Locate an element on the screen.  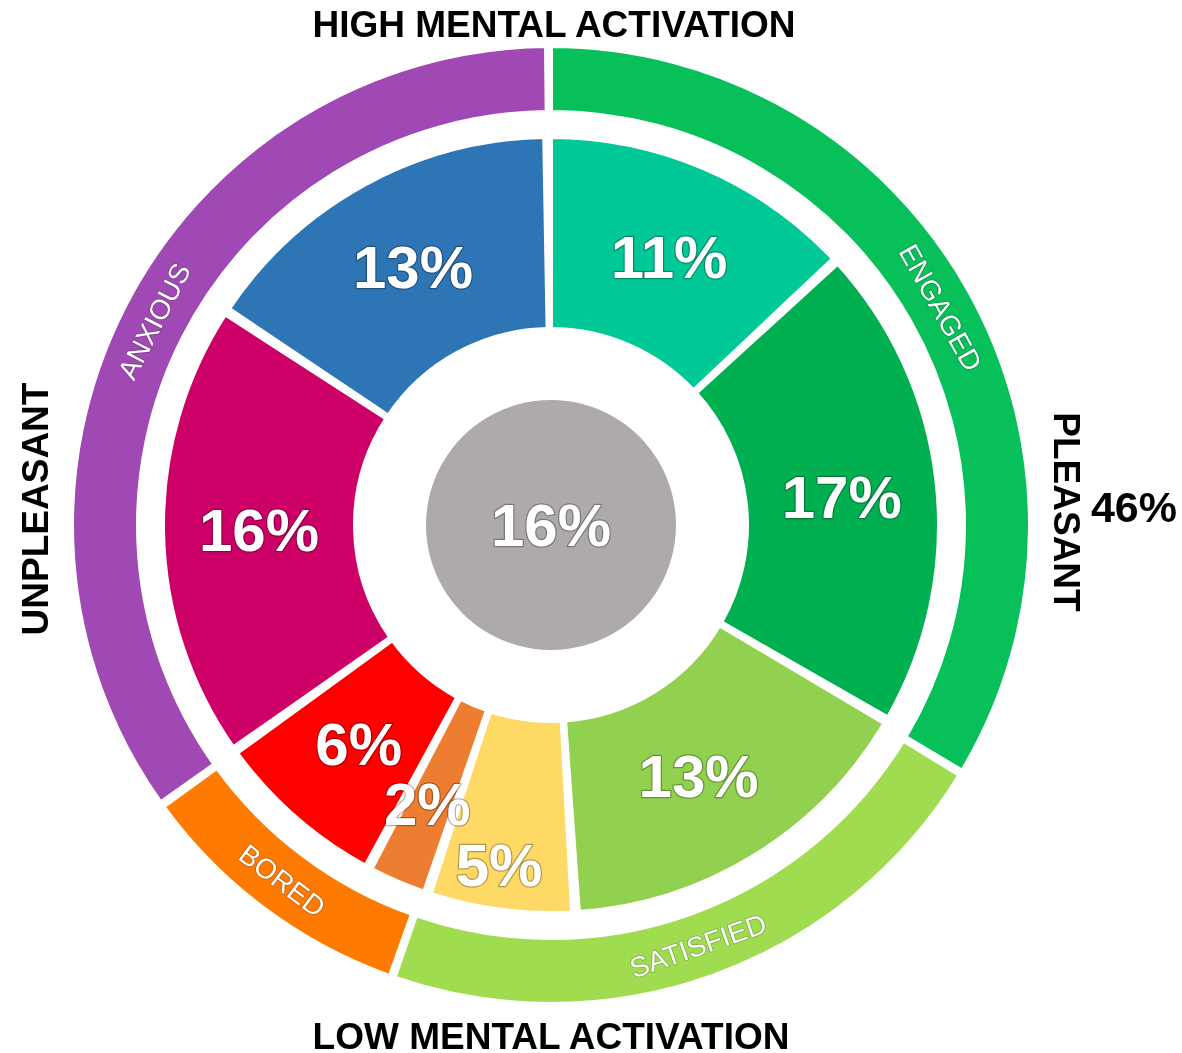
text: UNPLEASANT is located at coordinates (35, 509).